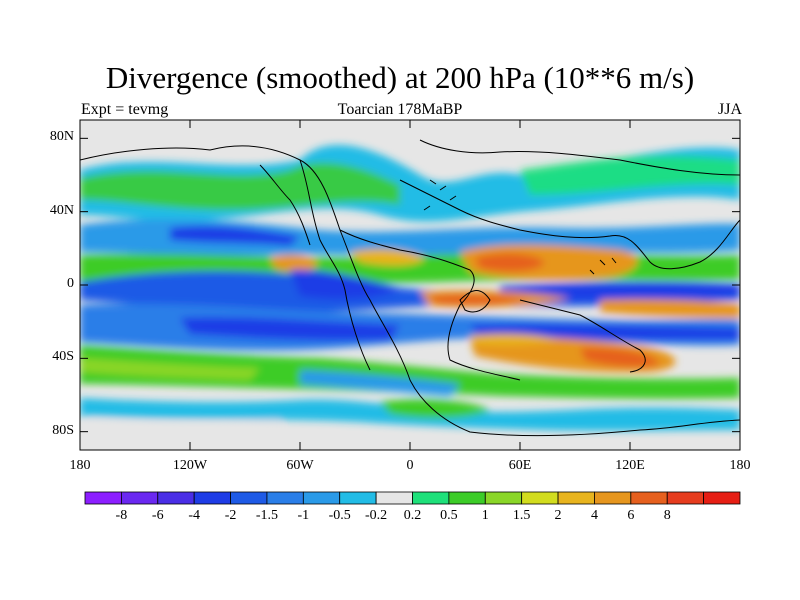 The image size is (800, 600). Describe the element at coordinates (376, 515) in the screenshot. I see `colorbar-label: -0.2` at that location.